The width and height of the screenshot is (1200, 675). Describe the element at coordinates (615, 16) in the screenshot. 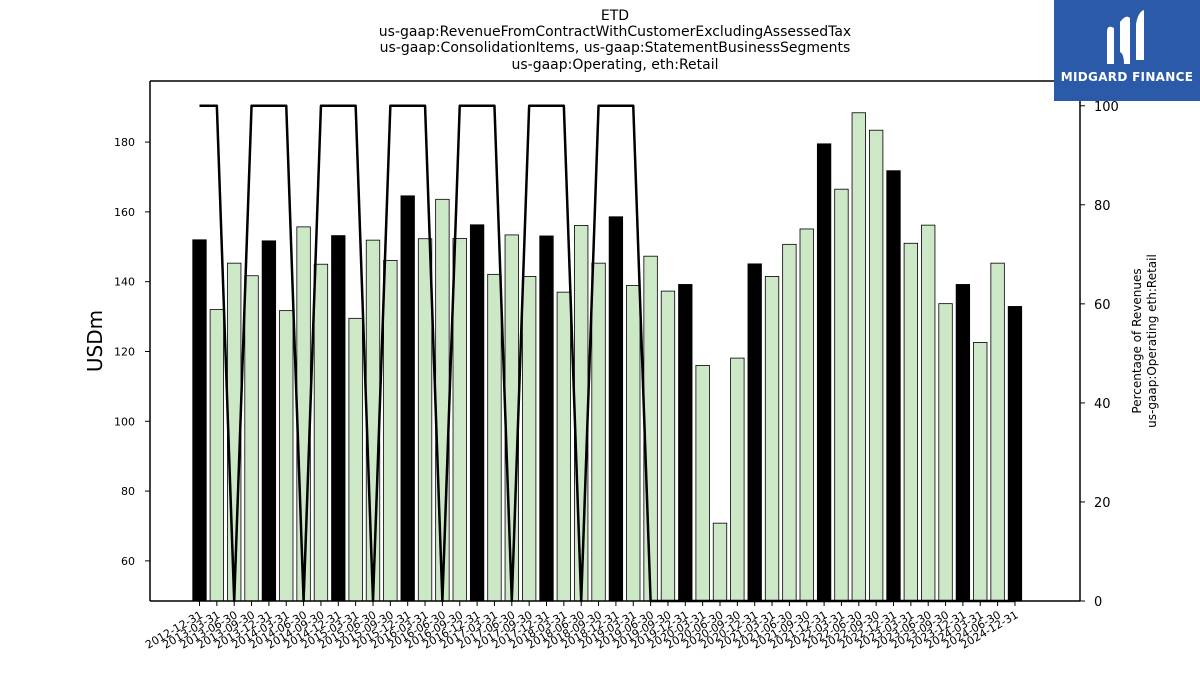

I see `chart-title-line-1: ETD` at that location.